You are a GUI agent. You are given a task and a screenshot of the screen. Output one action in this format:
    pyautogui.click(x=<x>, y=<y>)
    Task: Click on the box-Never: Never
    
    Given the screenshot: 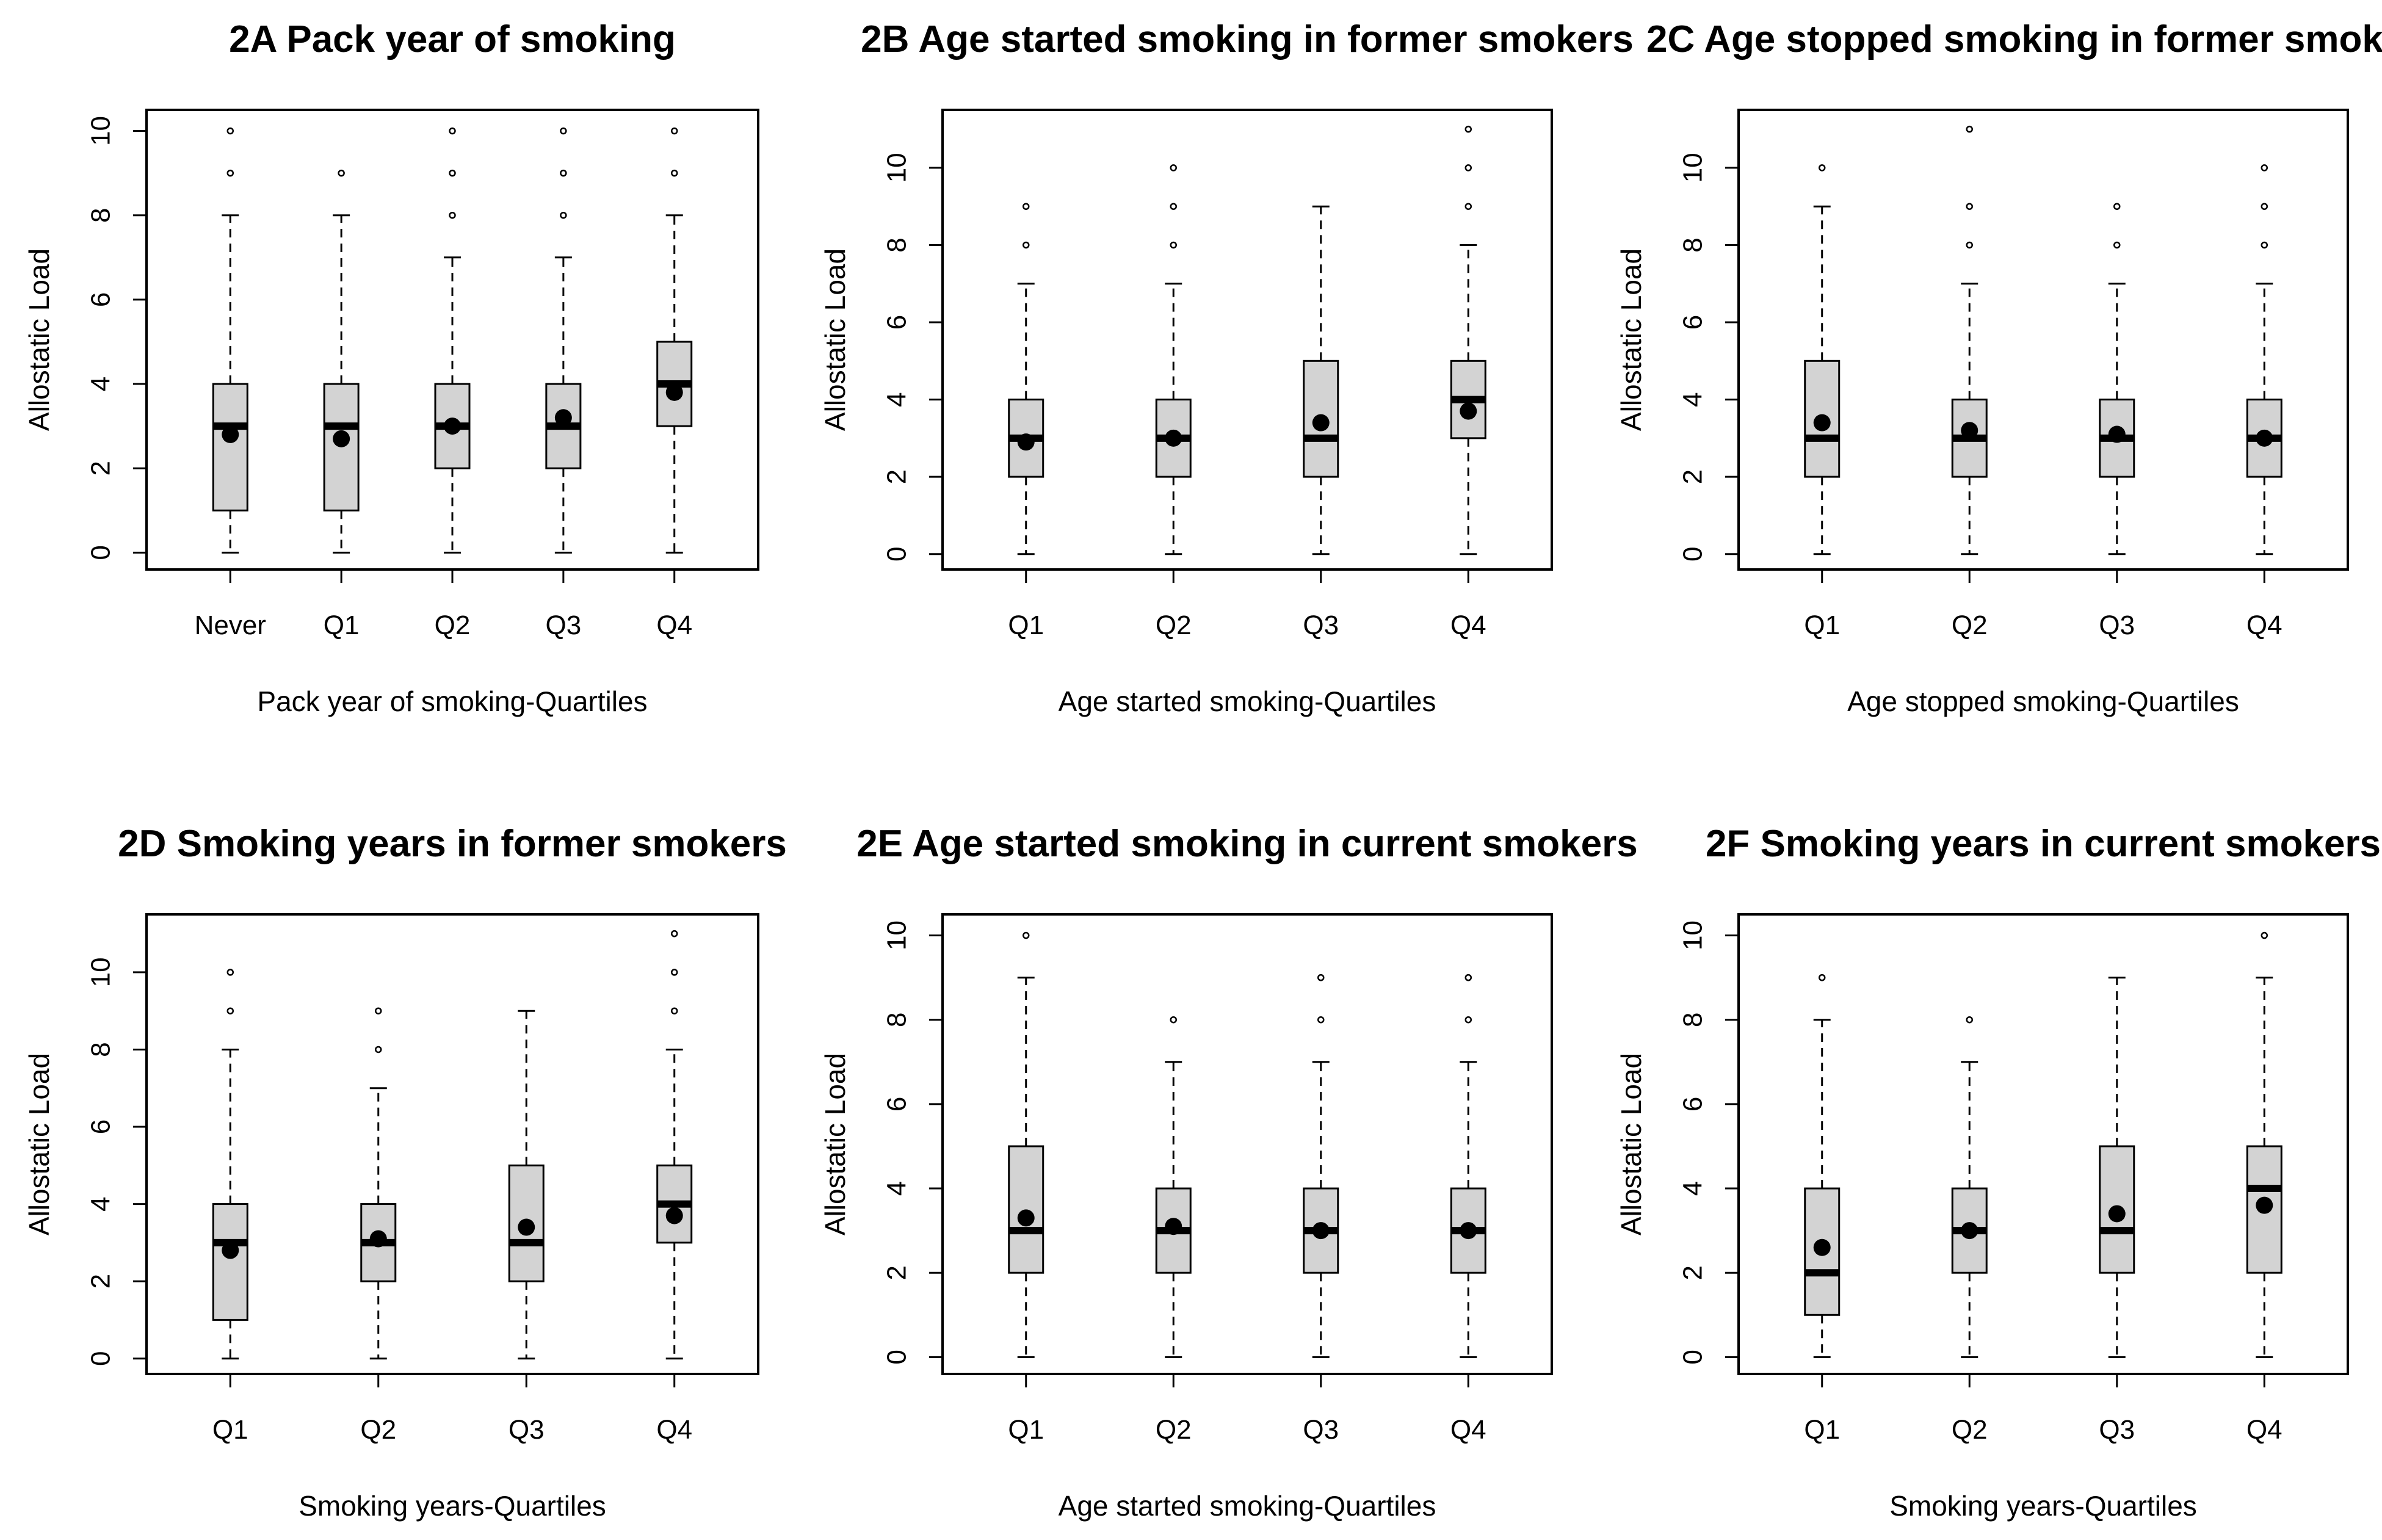 What is the action you would take?
    pyautogui.click(x=230, y=383)
    